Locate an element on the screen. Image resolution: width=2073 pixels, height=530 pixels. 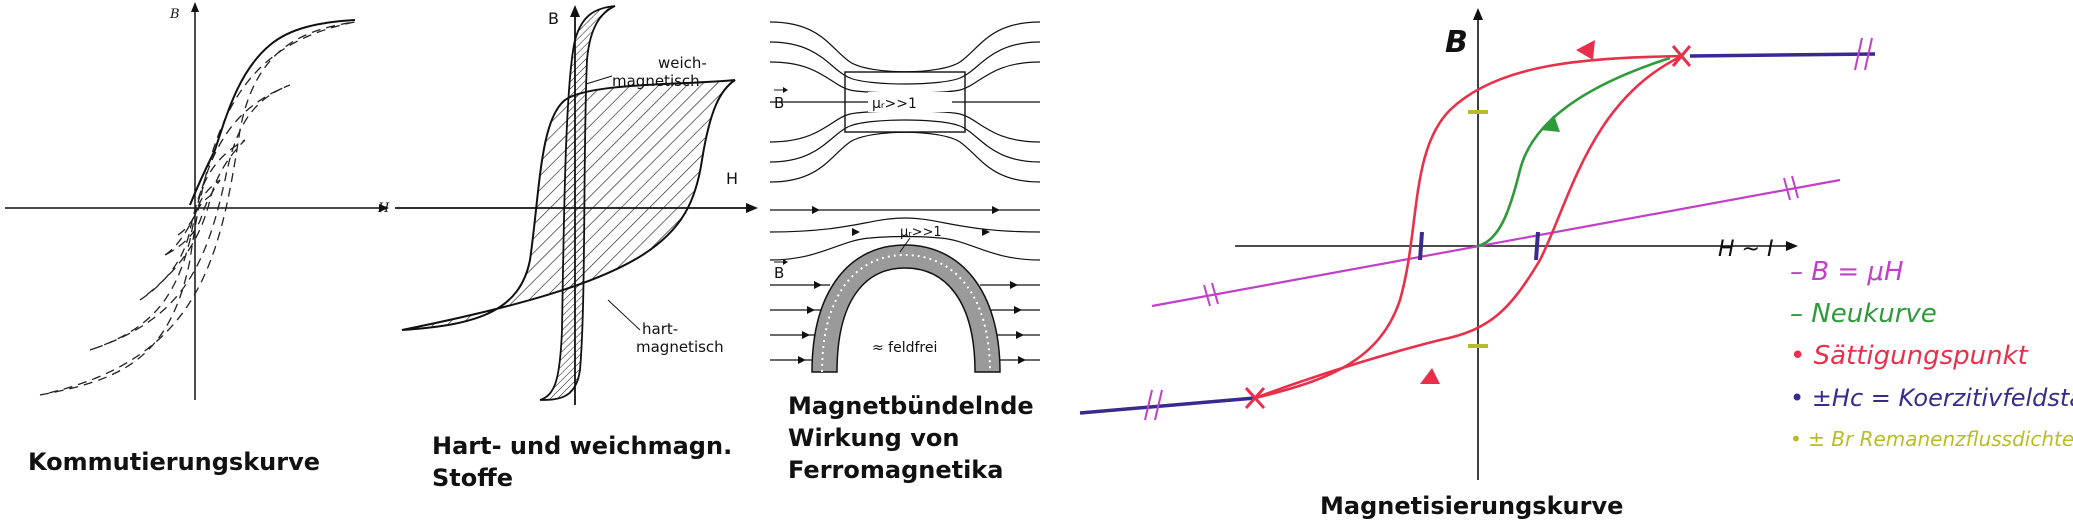
hard-label-1: hart- is located at coordinates (660, 329).